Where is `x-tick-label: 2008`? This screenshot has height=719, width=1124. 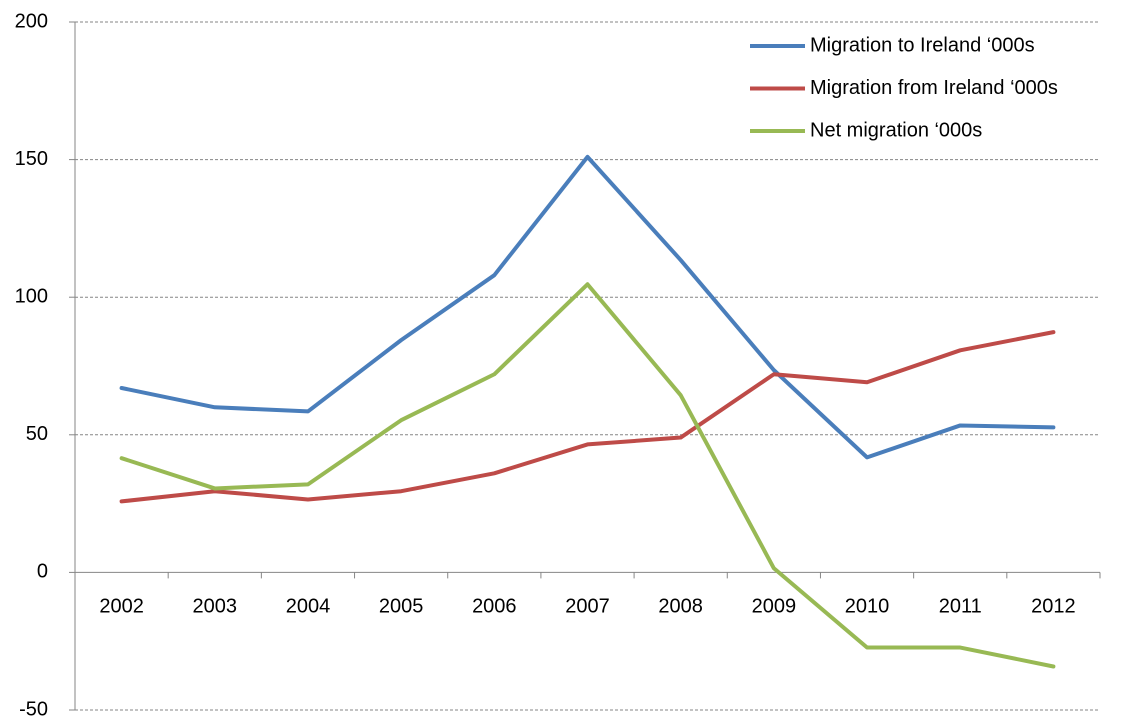
x-tick-label: 2008 is located at coordinates (680, 607).